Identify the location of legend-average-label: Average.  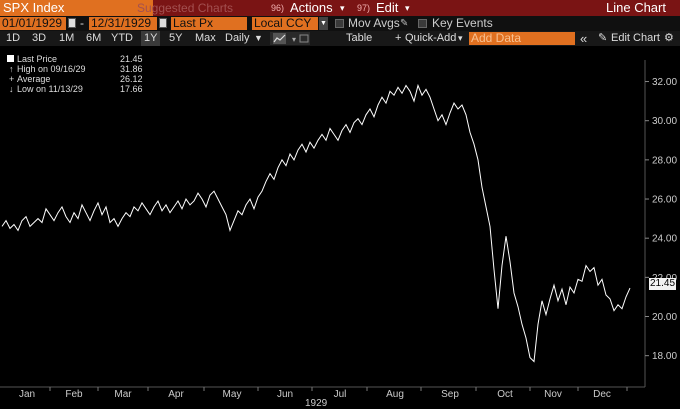
(34, 79).